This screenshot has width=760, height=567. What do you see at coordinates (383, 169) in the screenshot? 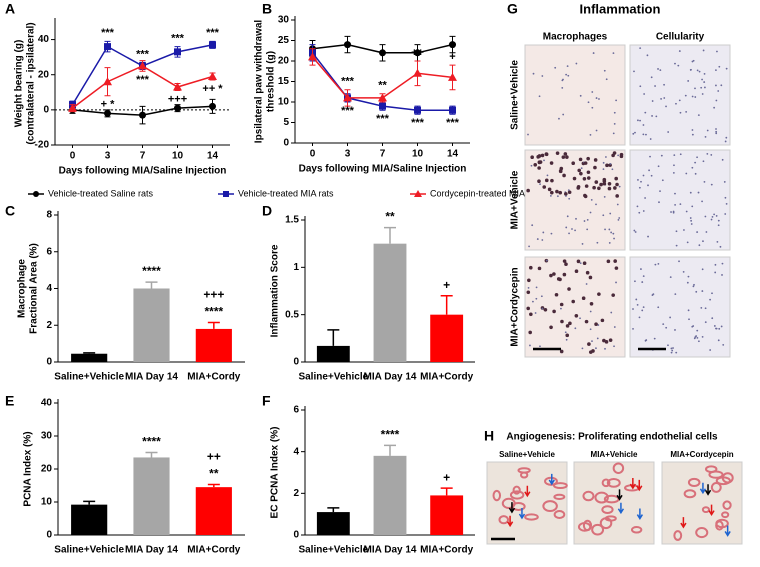
I see `x-axis-label: Days following MIA/Saline Injection` at bounding box center [383, 169].